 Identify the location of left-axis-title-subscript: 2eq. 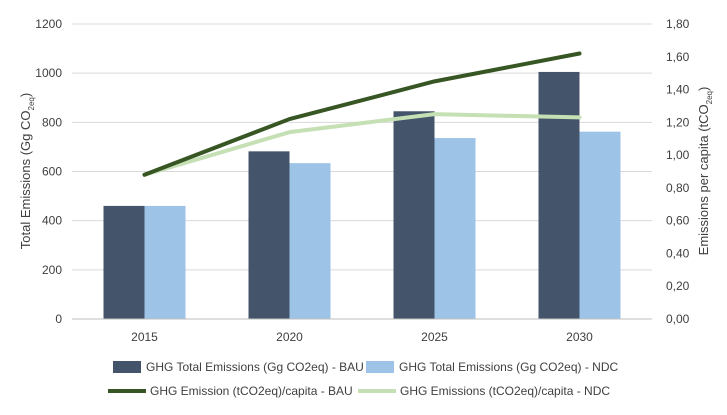
(31, 103).